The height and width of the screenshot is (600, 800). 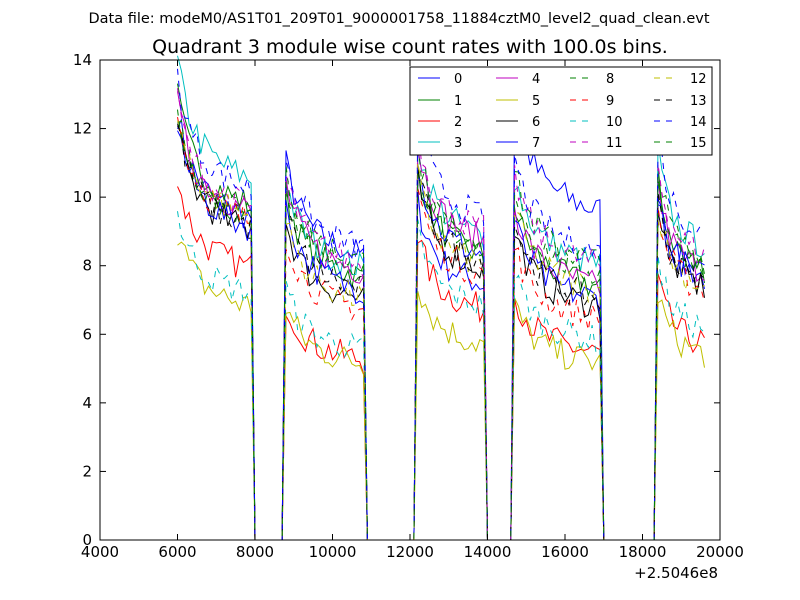 I want to click on legend-label-10: 10, so click(x=614, y=122).